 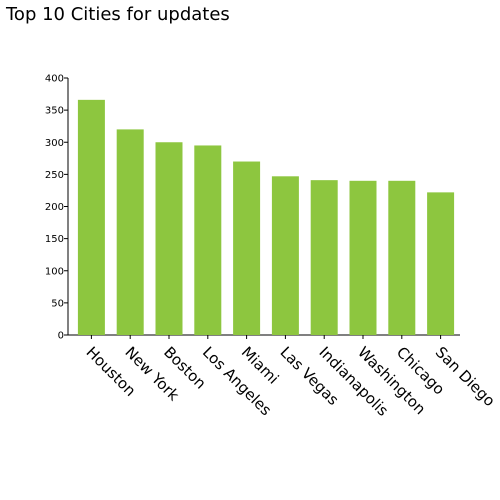 I want to click on x-category-label: San Diego, so click(x=465, y=376).